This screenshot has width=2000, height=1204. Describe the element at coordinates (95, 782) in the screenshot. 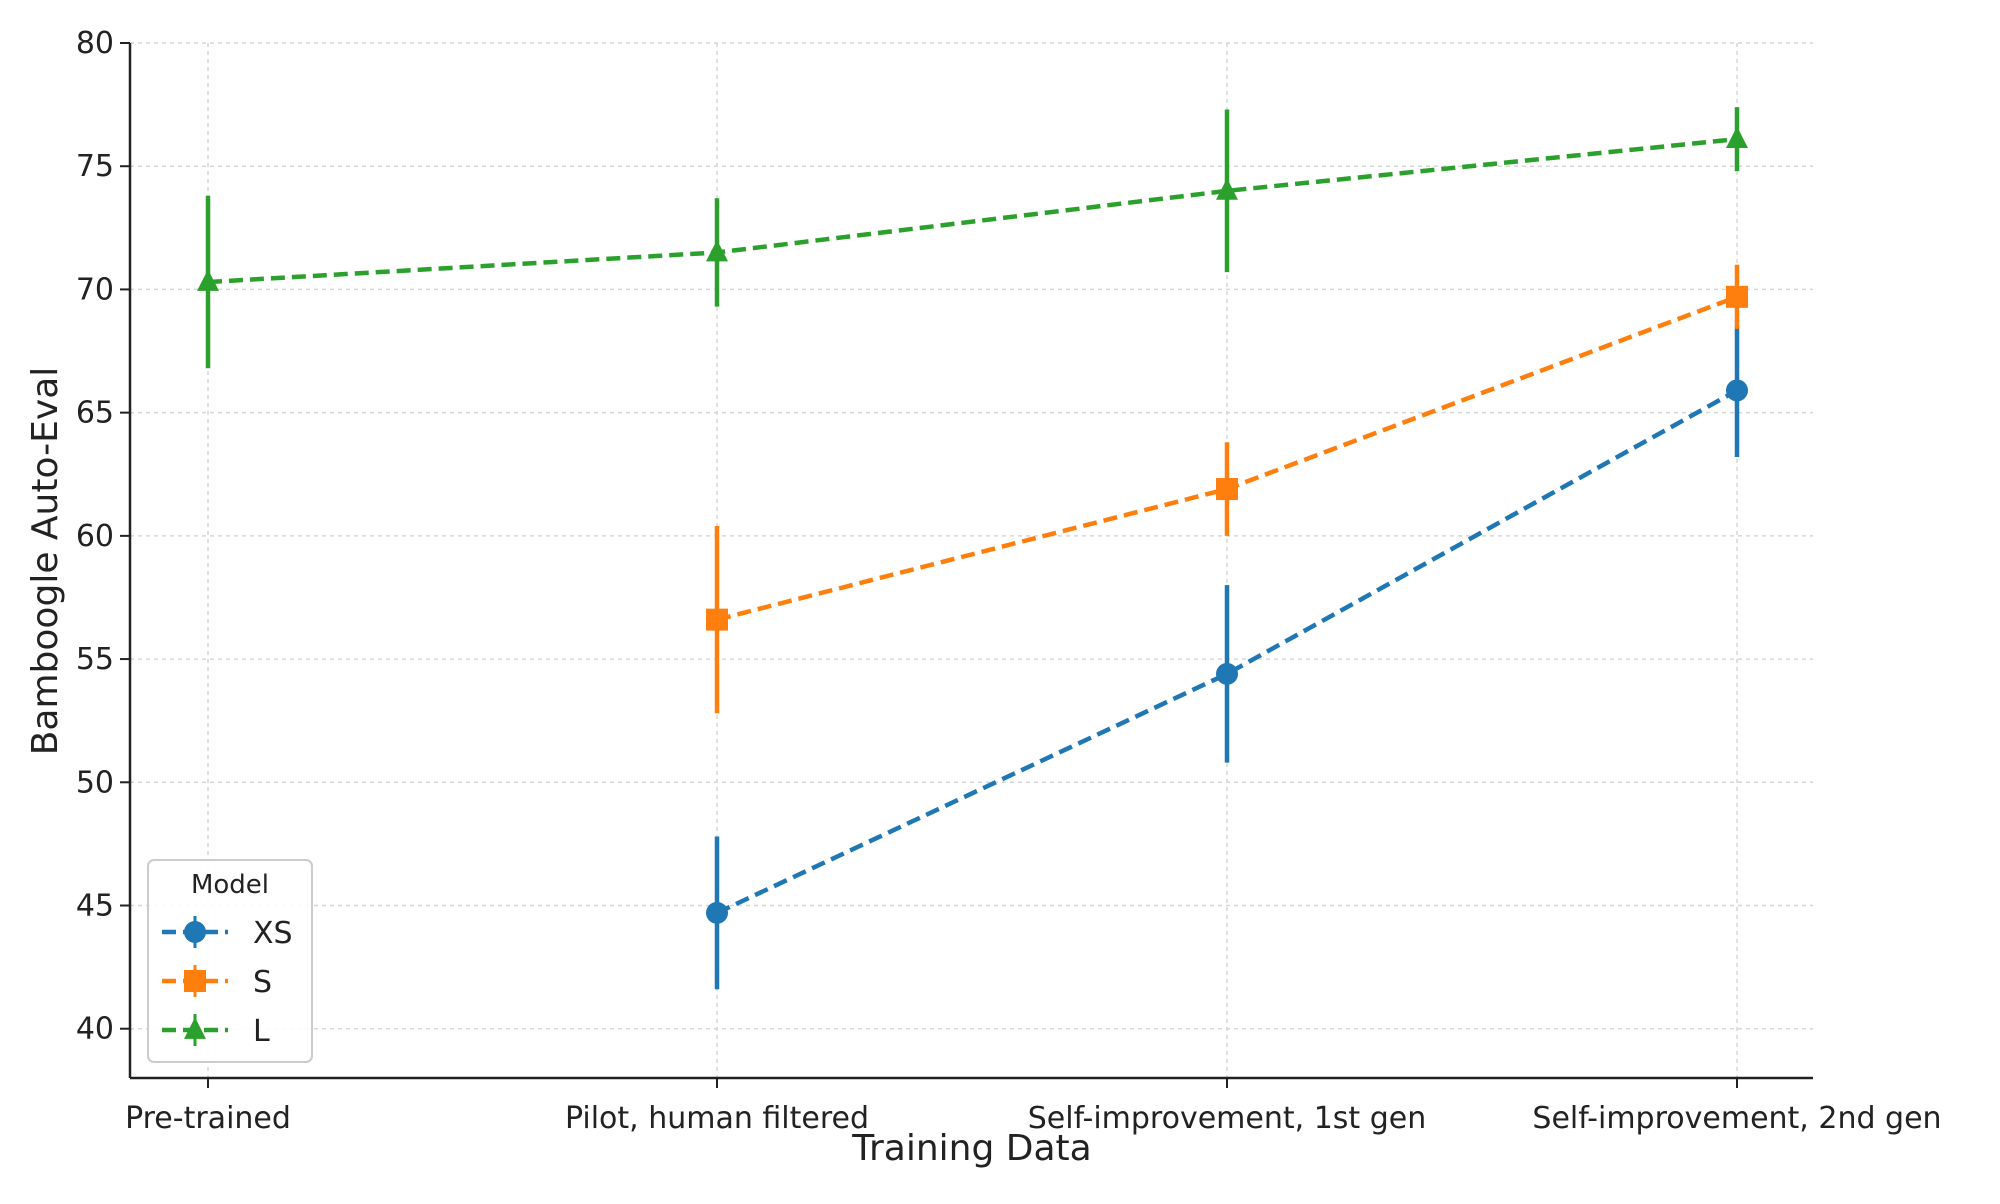

I see `y-tick-label: 50` at that location.